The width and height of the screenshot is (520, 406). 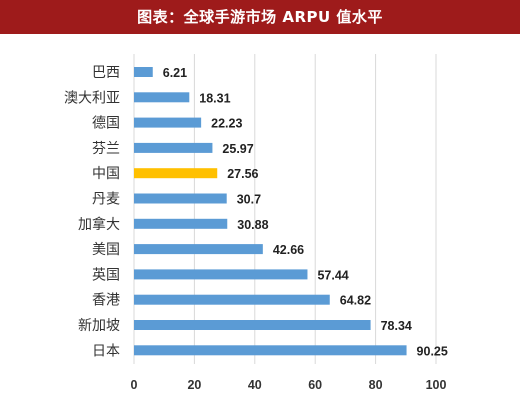 I want to click on data-label: 30.7, so click(x=249, y=200).